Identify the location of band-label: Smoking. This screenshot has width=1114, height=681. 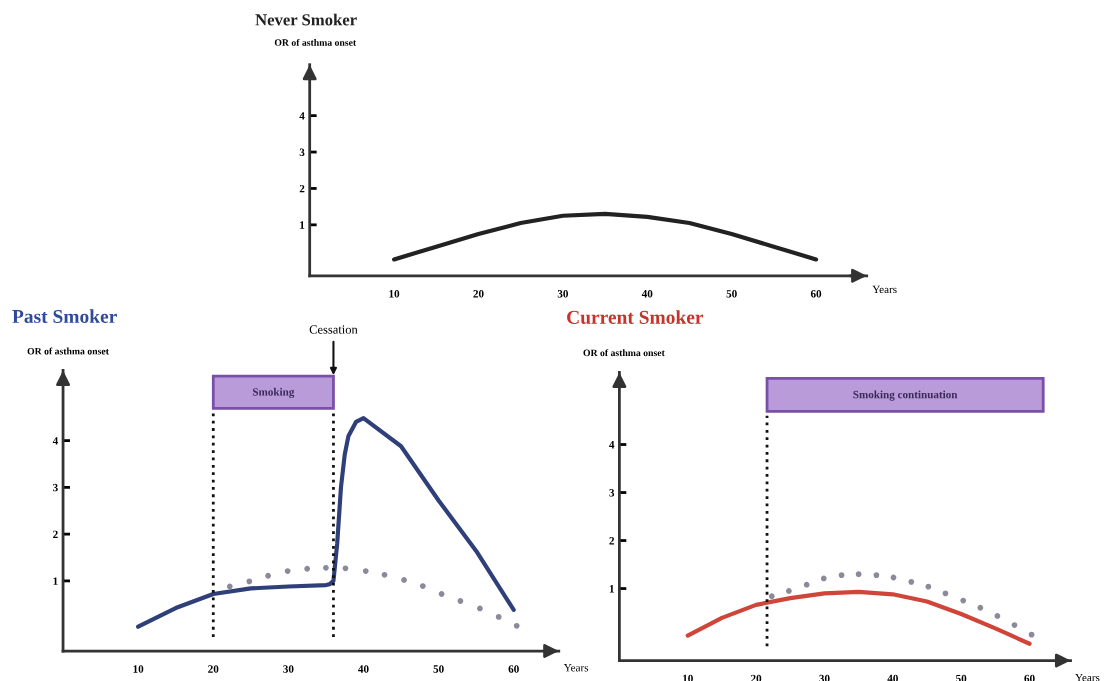
(273, 392).